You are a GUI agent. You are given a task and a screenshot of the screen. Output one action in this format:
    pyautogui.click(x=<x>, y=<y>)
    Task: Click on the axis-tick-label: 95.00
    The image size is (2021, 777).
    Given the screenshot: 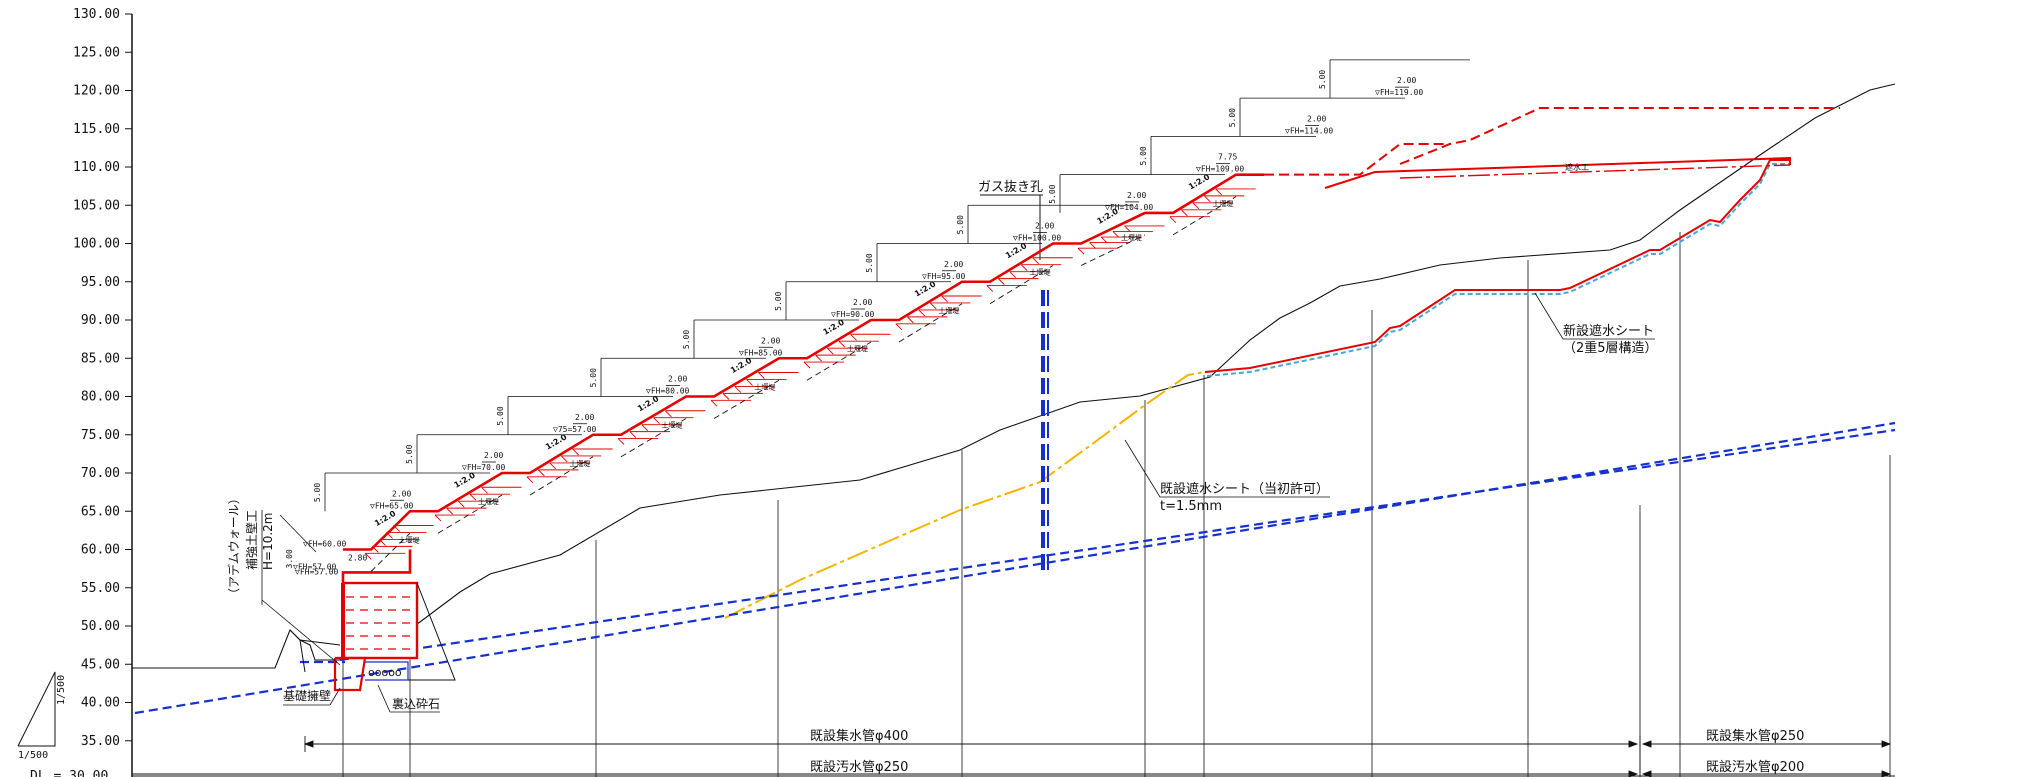 What is the action you would take?
    pyautogui.click(x=100, y=282)
    